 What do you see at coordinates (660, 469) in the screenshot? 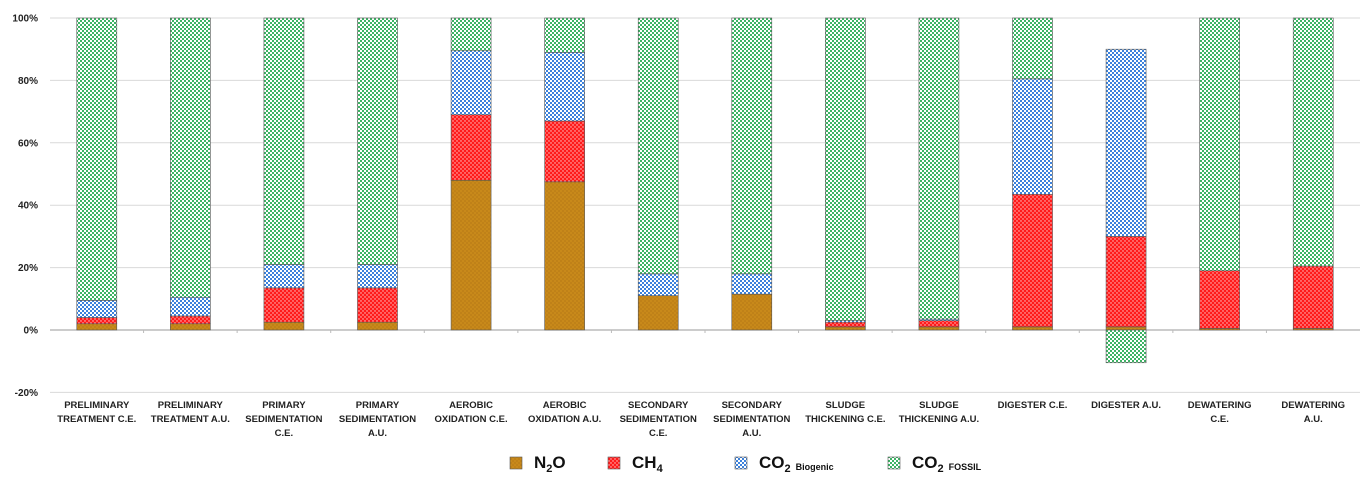
I see `legend-subscript: 4` at bounding box center [660, 469].